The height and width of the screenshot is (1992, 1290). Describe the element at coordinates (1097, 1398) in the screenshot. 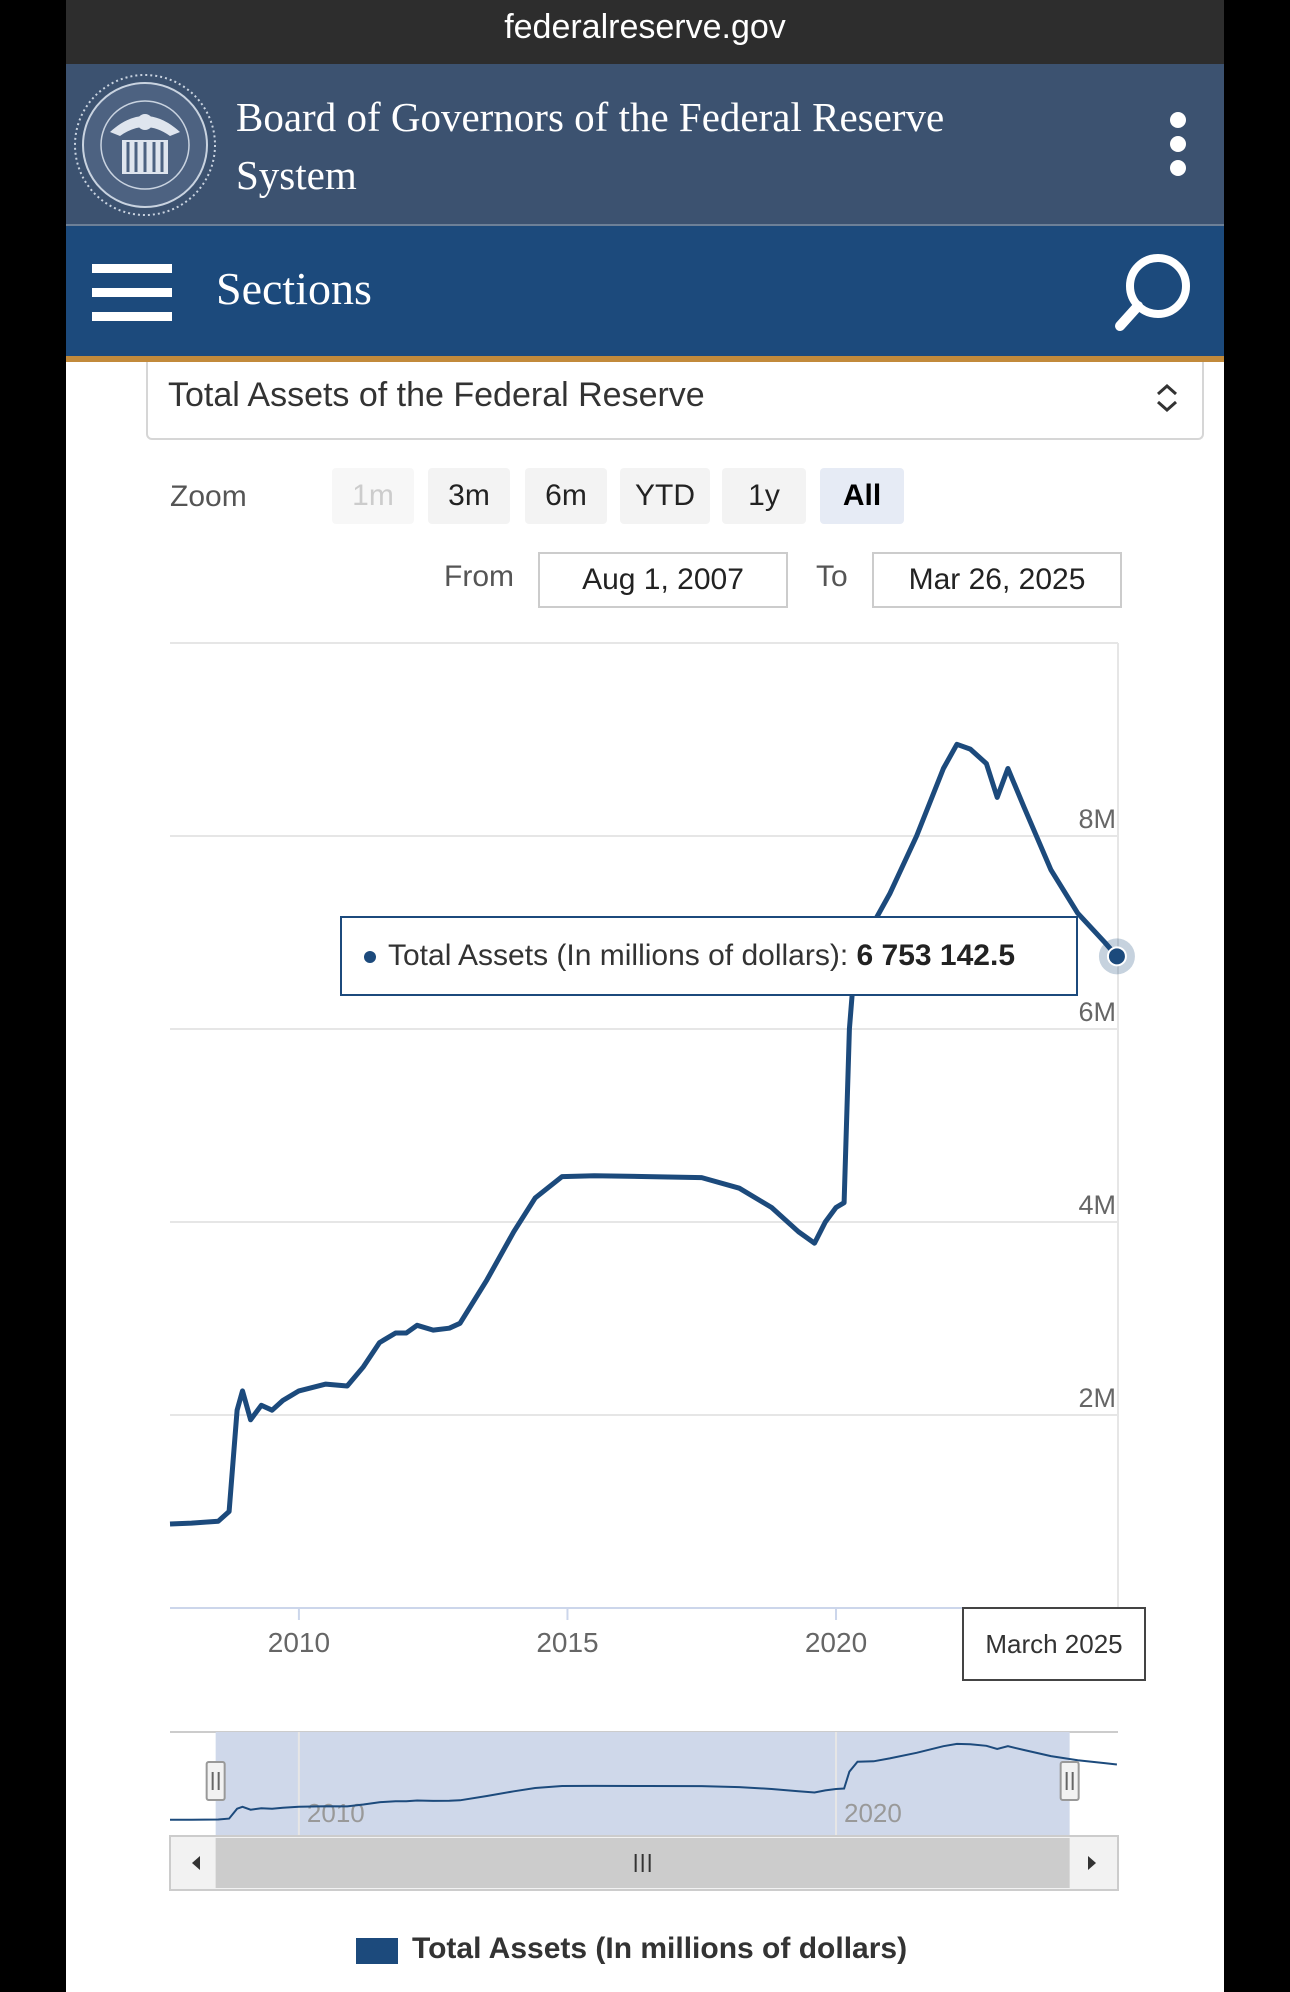

I see `y-tick-label: 2M` at that location.